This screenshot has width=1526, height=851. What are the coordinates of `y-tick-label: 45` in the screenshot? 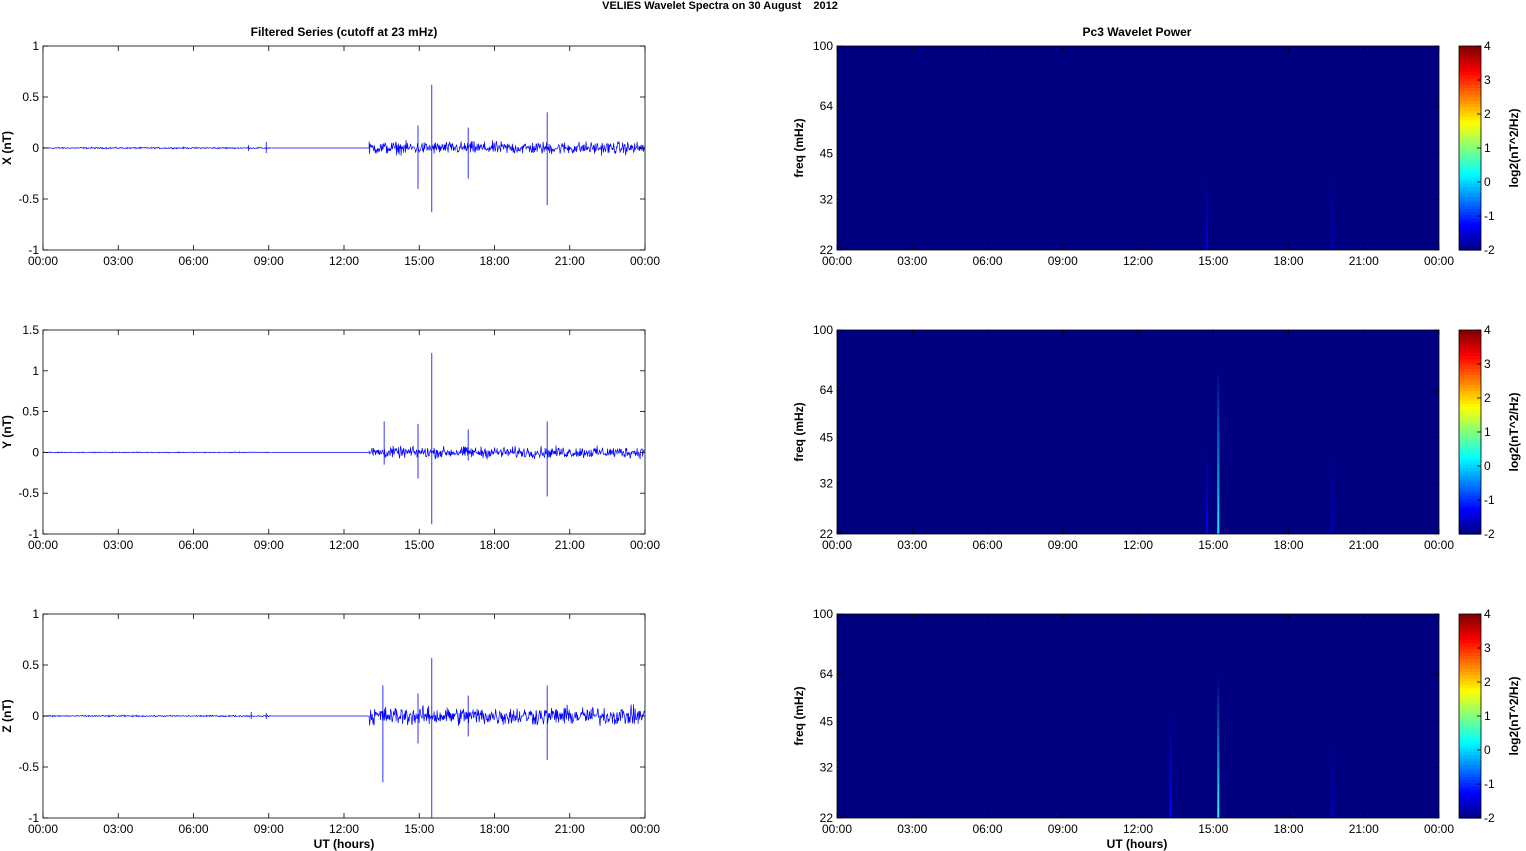 It's located at (827, 154).